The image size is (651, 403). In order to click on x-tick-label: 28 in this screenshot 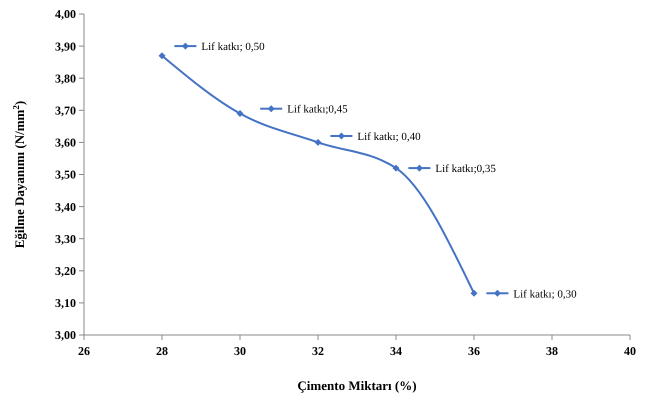, I will do `click(162, 351)`.